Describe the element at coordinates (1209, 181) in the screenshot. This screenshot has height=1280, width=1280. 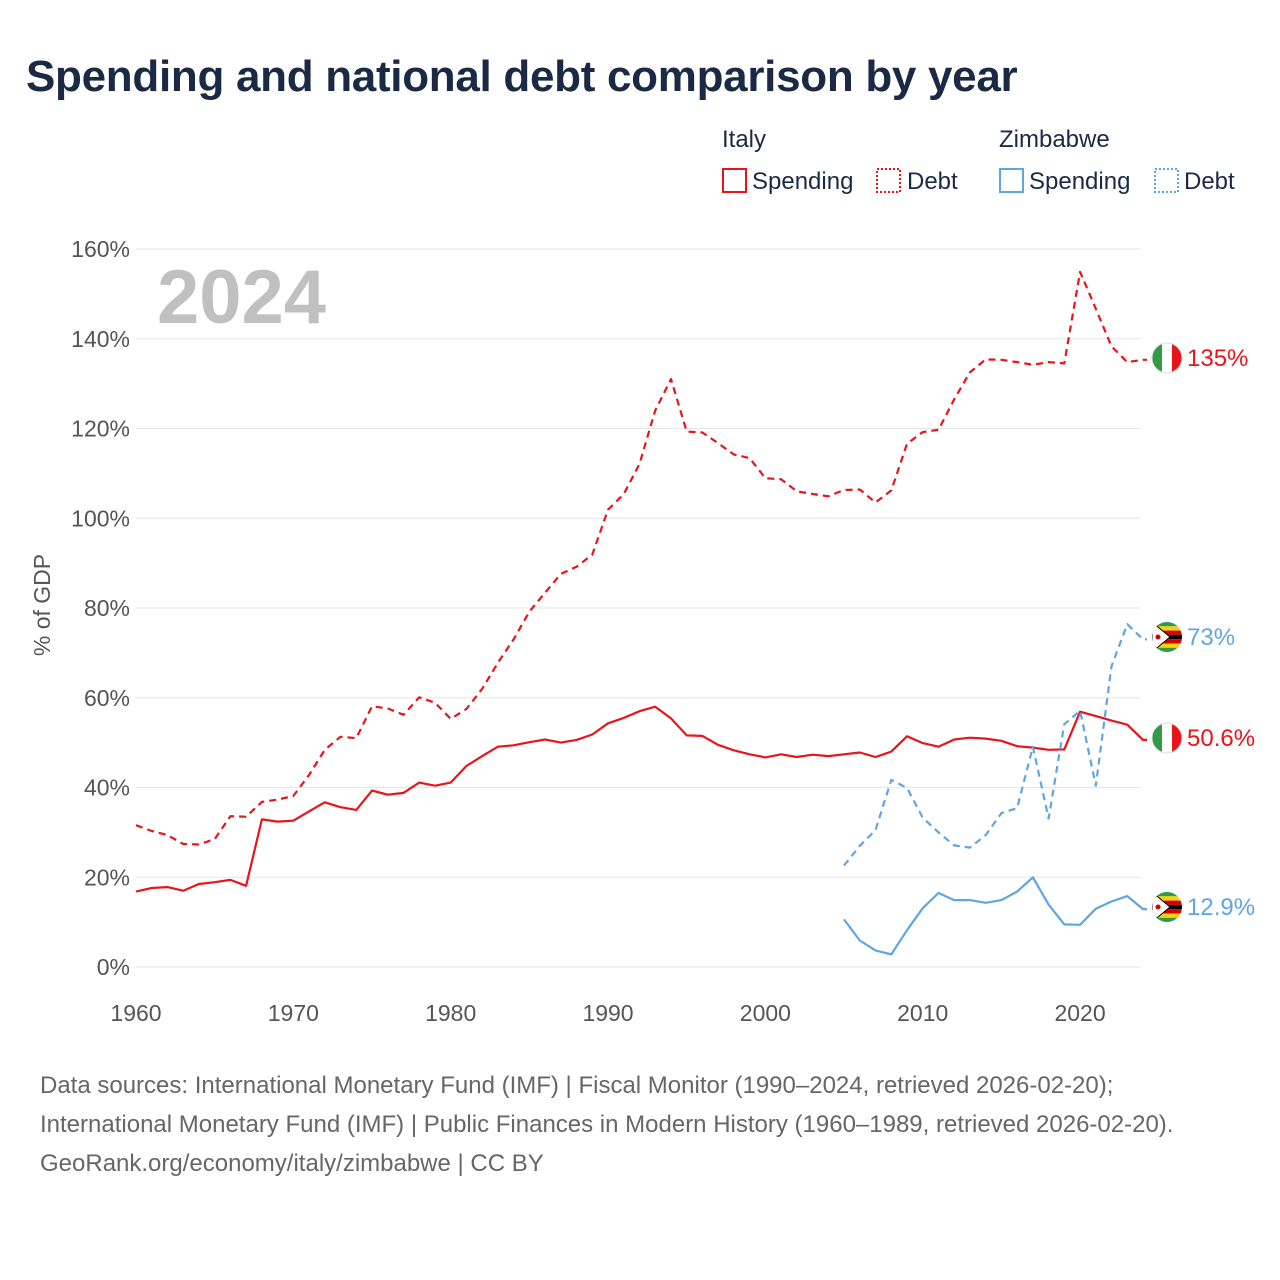
I see `legend-label-zimbabwe-debt: Debt` at that location.